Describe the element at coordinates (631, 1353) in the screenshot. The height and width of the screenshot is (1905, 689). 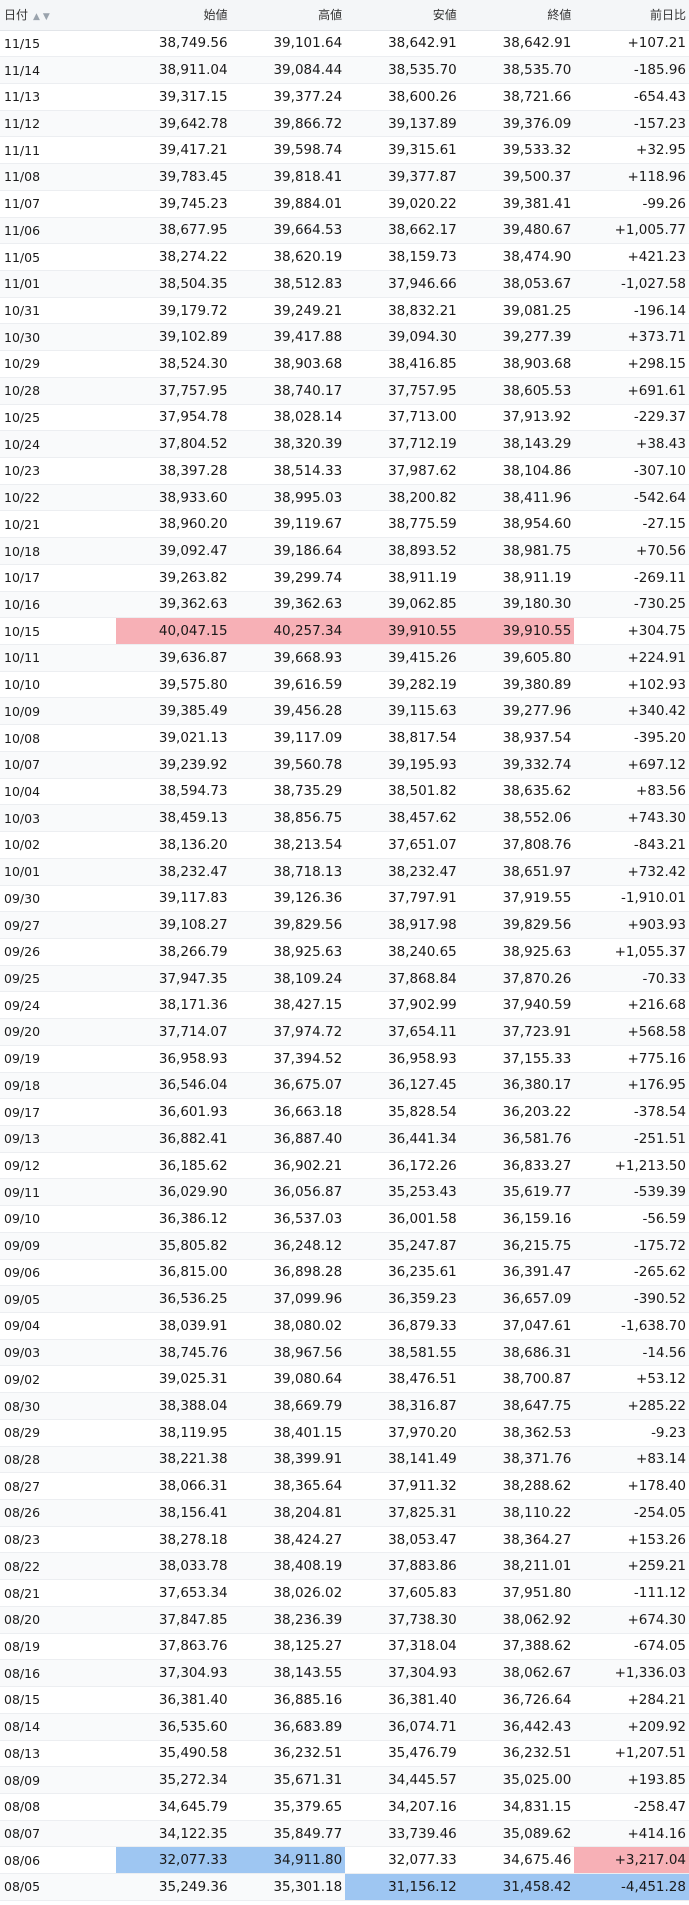
I see `cell-change: -14.56` at that location.